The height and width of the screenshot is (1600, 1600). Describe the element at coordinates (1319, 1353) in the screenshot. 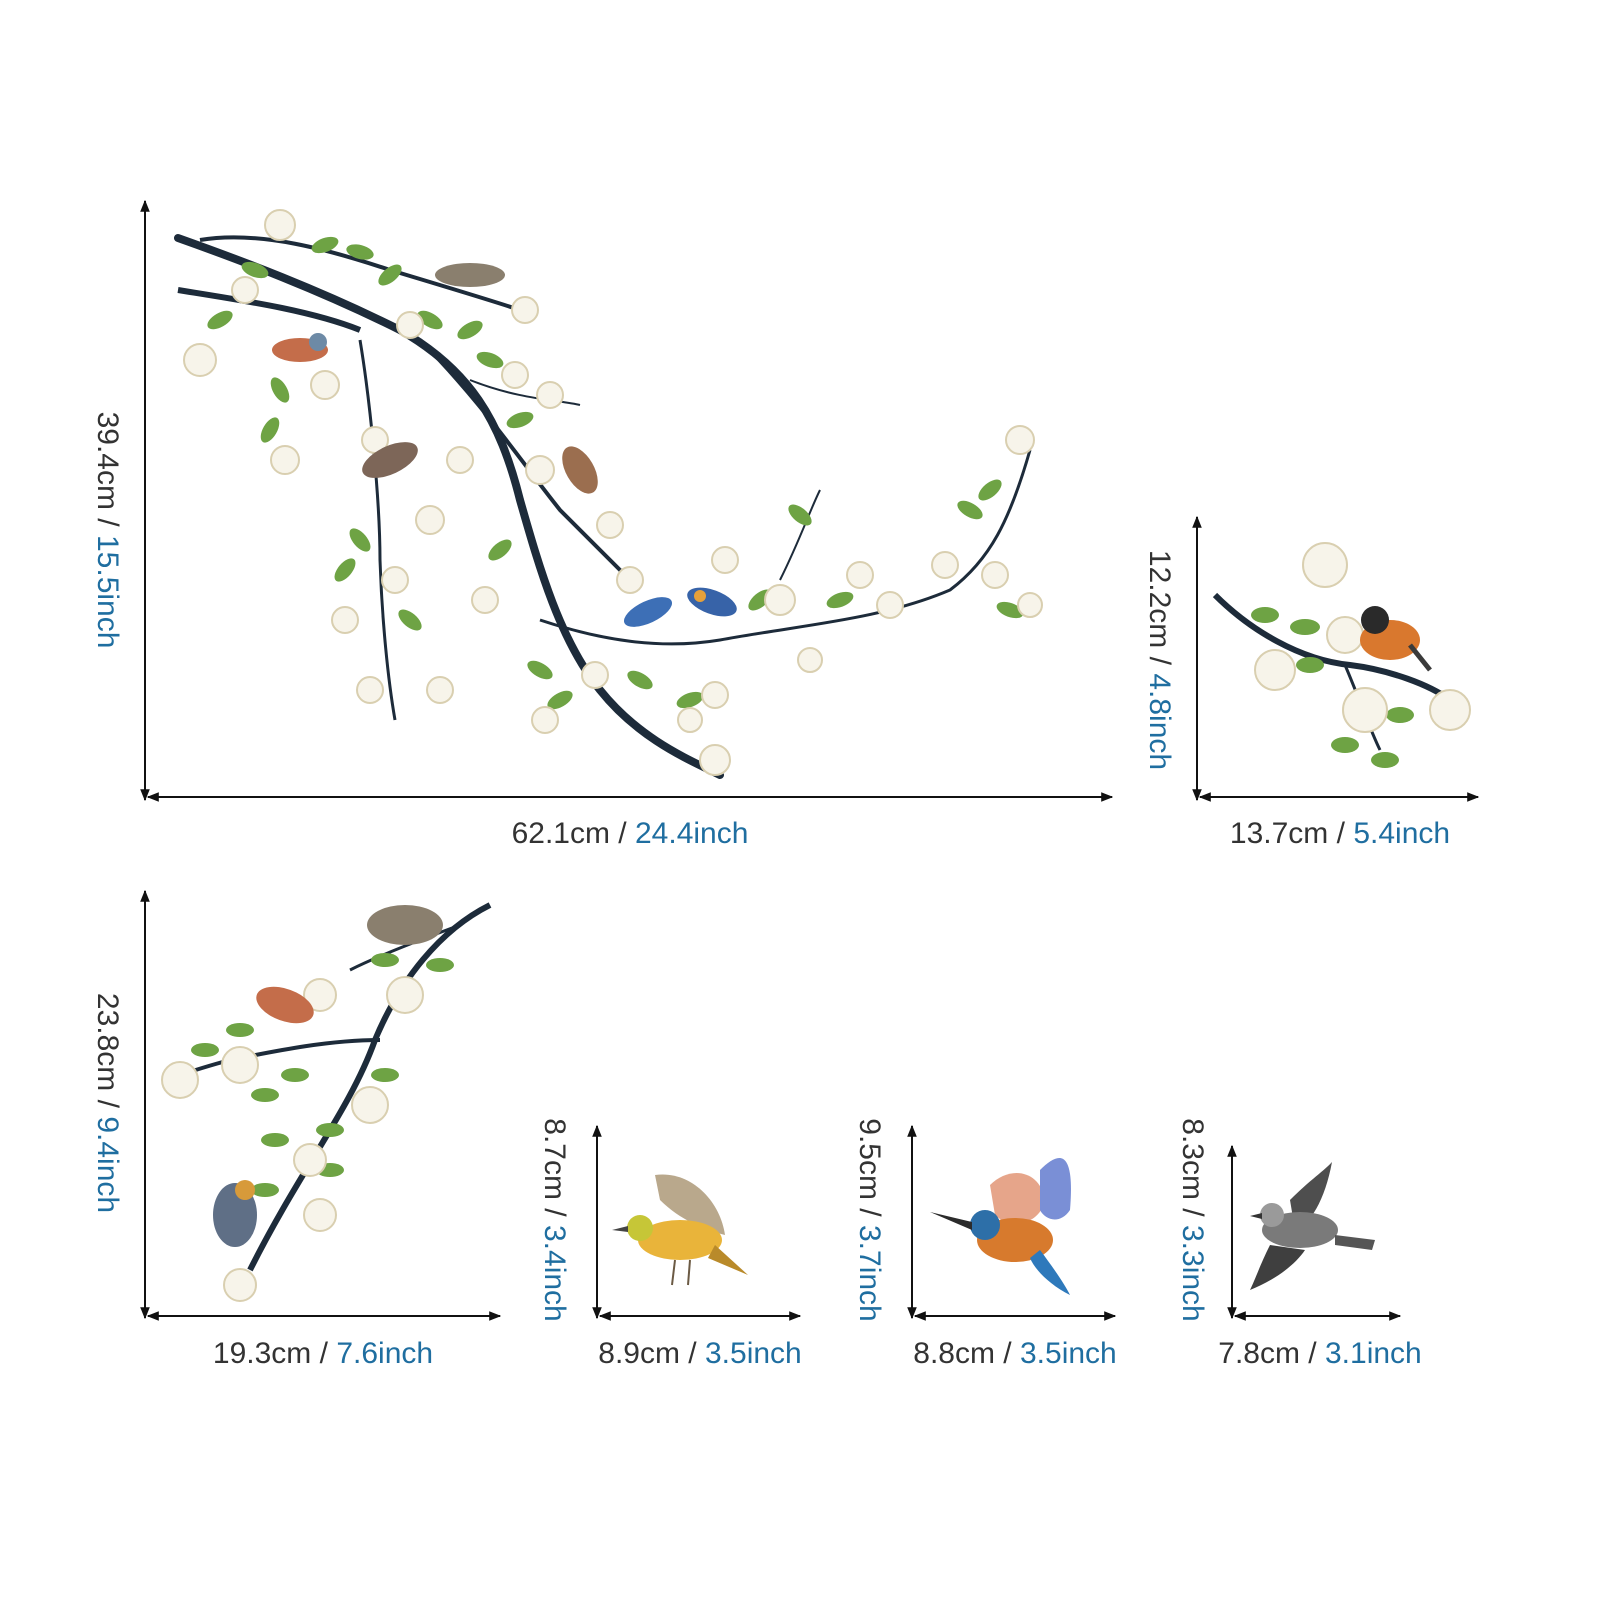

I see `grey-bird-width-label: 7.8cm / 3.1inch` at that location.